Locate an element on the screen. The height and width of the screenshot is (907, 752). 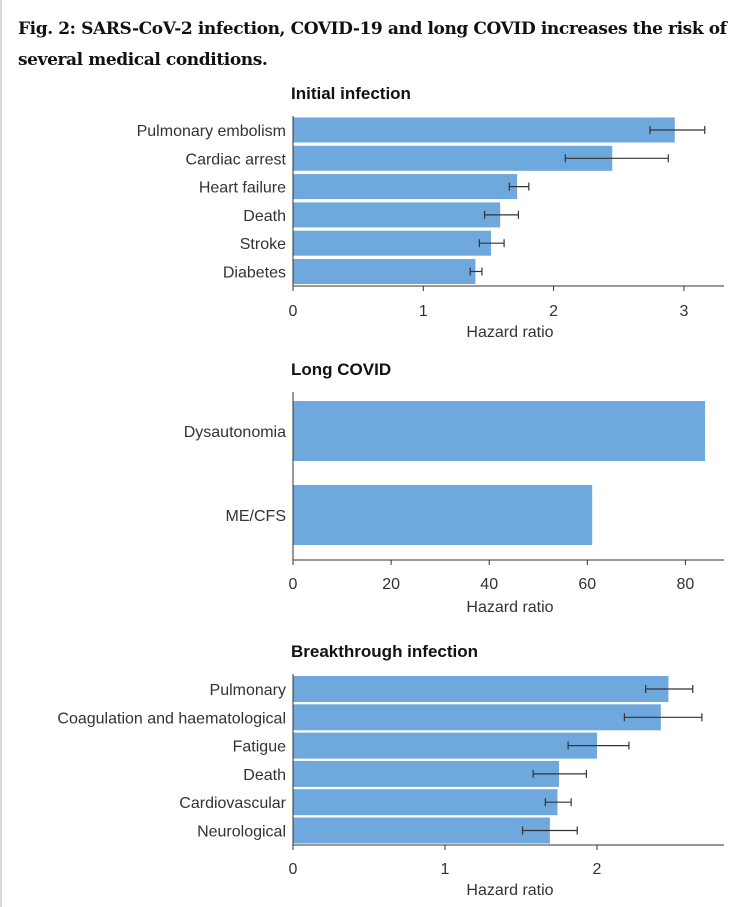
category-label: Diabetes is located at coordinates (254, 273).